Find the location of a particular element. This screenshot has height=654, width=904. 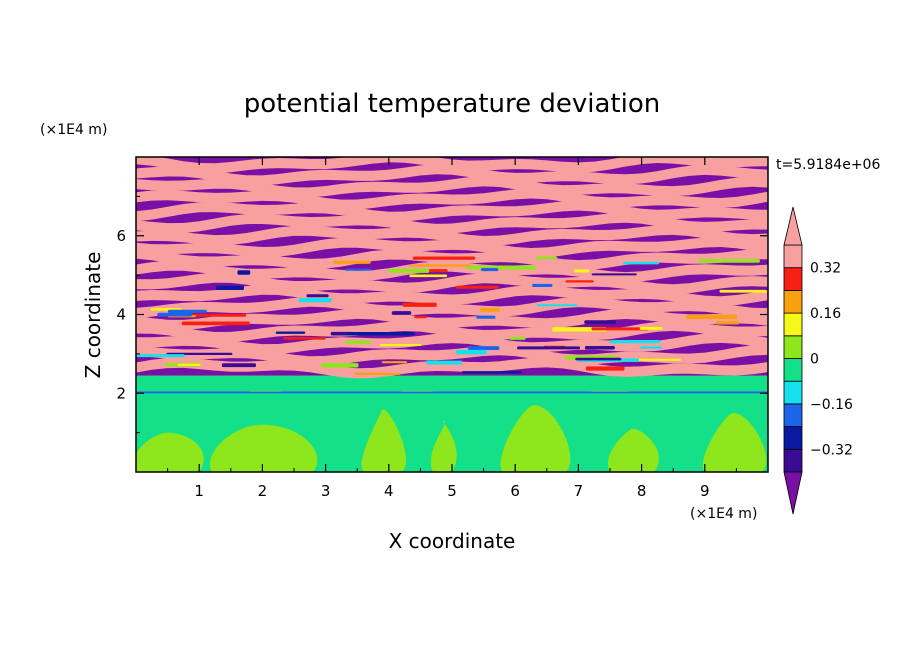

colorbar-tick-label: 0.16 is located at coordinates (825, 314).